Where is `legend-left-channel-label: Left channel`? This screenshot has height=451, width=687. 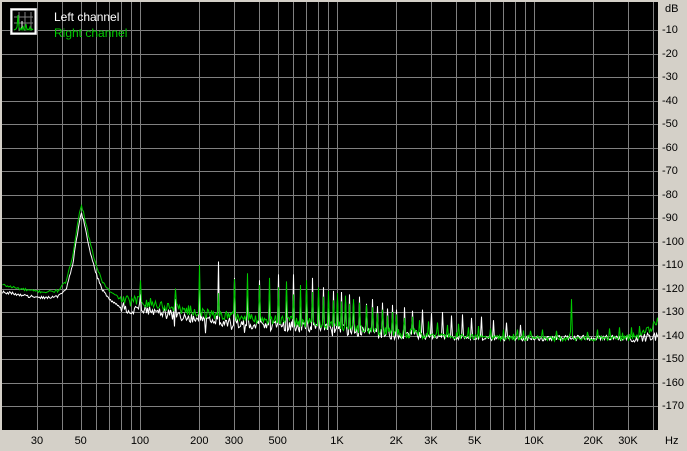
legend-left-channel-label: Left channel is located at coordinates (87, 17).